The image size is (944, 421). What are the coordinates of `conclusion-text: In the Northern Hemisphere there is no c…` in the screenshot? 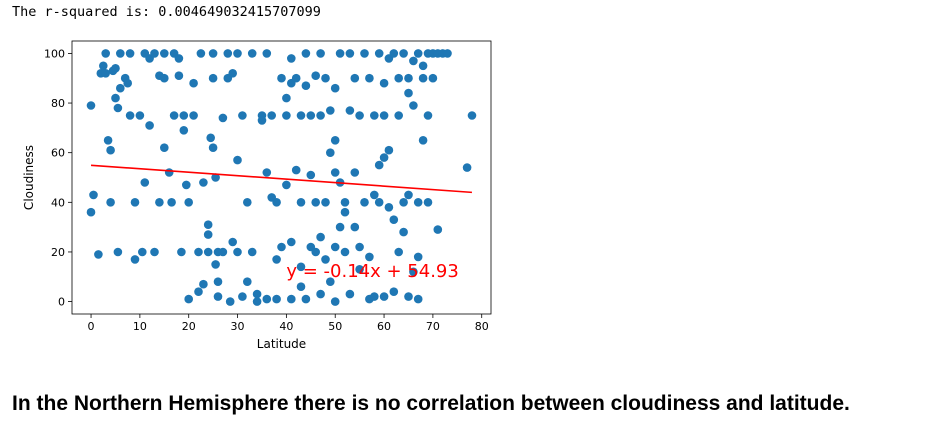 It's located at (431, 403).